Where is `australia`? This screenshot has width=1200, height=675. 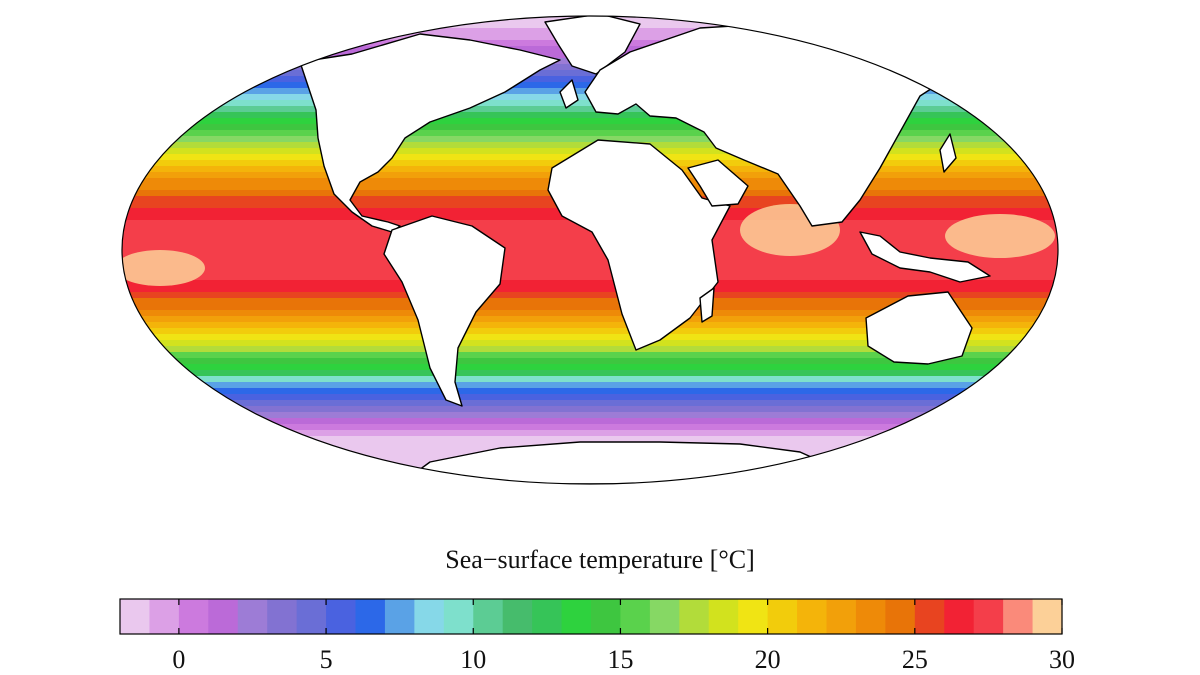
australia is located at coordinates (919, 328).